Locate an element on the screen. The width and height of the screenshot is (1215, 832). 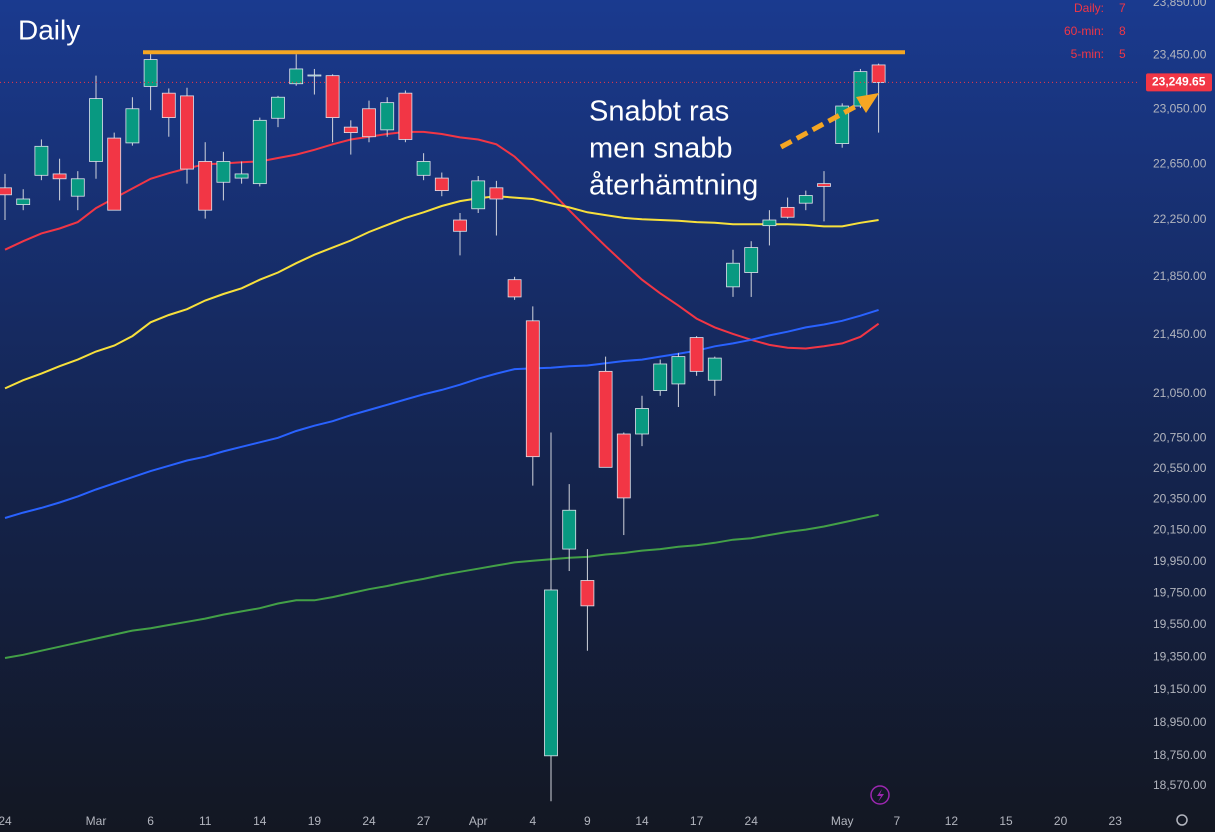
x-tick-label: 17 is located at coordinates (697, 821).